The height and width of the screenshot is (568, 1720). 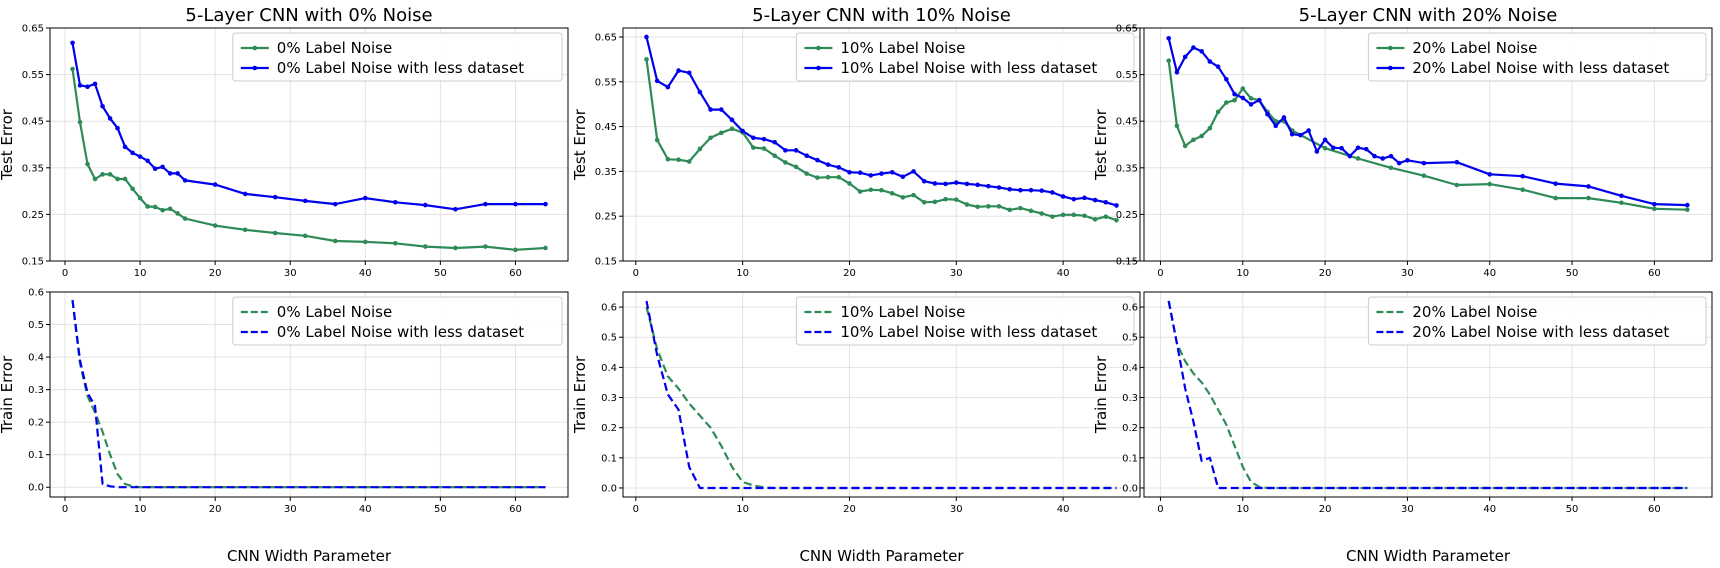 I want to click on x-tick-label: 10, so click(x=742, y=509).